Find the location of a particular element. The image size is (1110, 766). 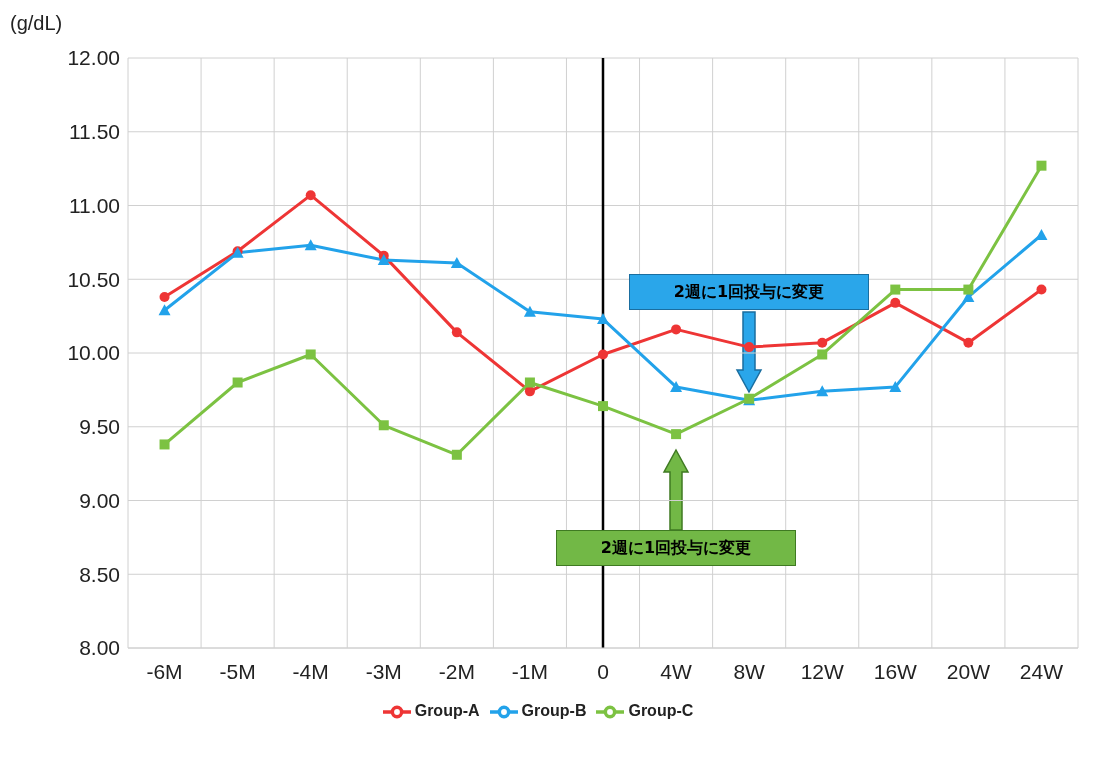

x-tick-label: -5M is located at coordinates (237, 671).